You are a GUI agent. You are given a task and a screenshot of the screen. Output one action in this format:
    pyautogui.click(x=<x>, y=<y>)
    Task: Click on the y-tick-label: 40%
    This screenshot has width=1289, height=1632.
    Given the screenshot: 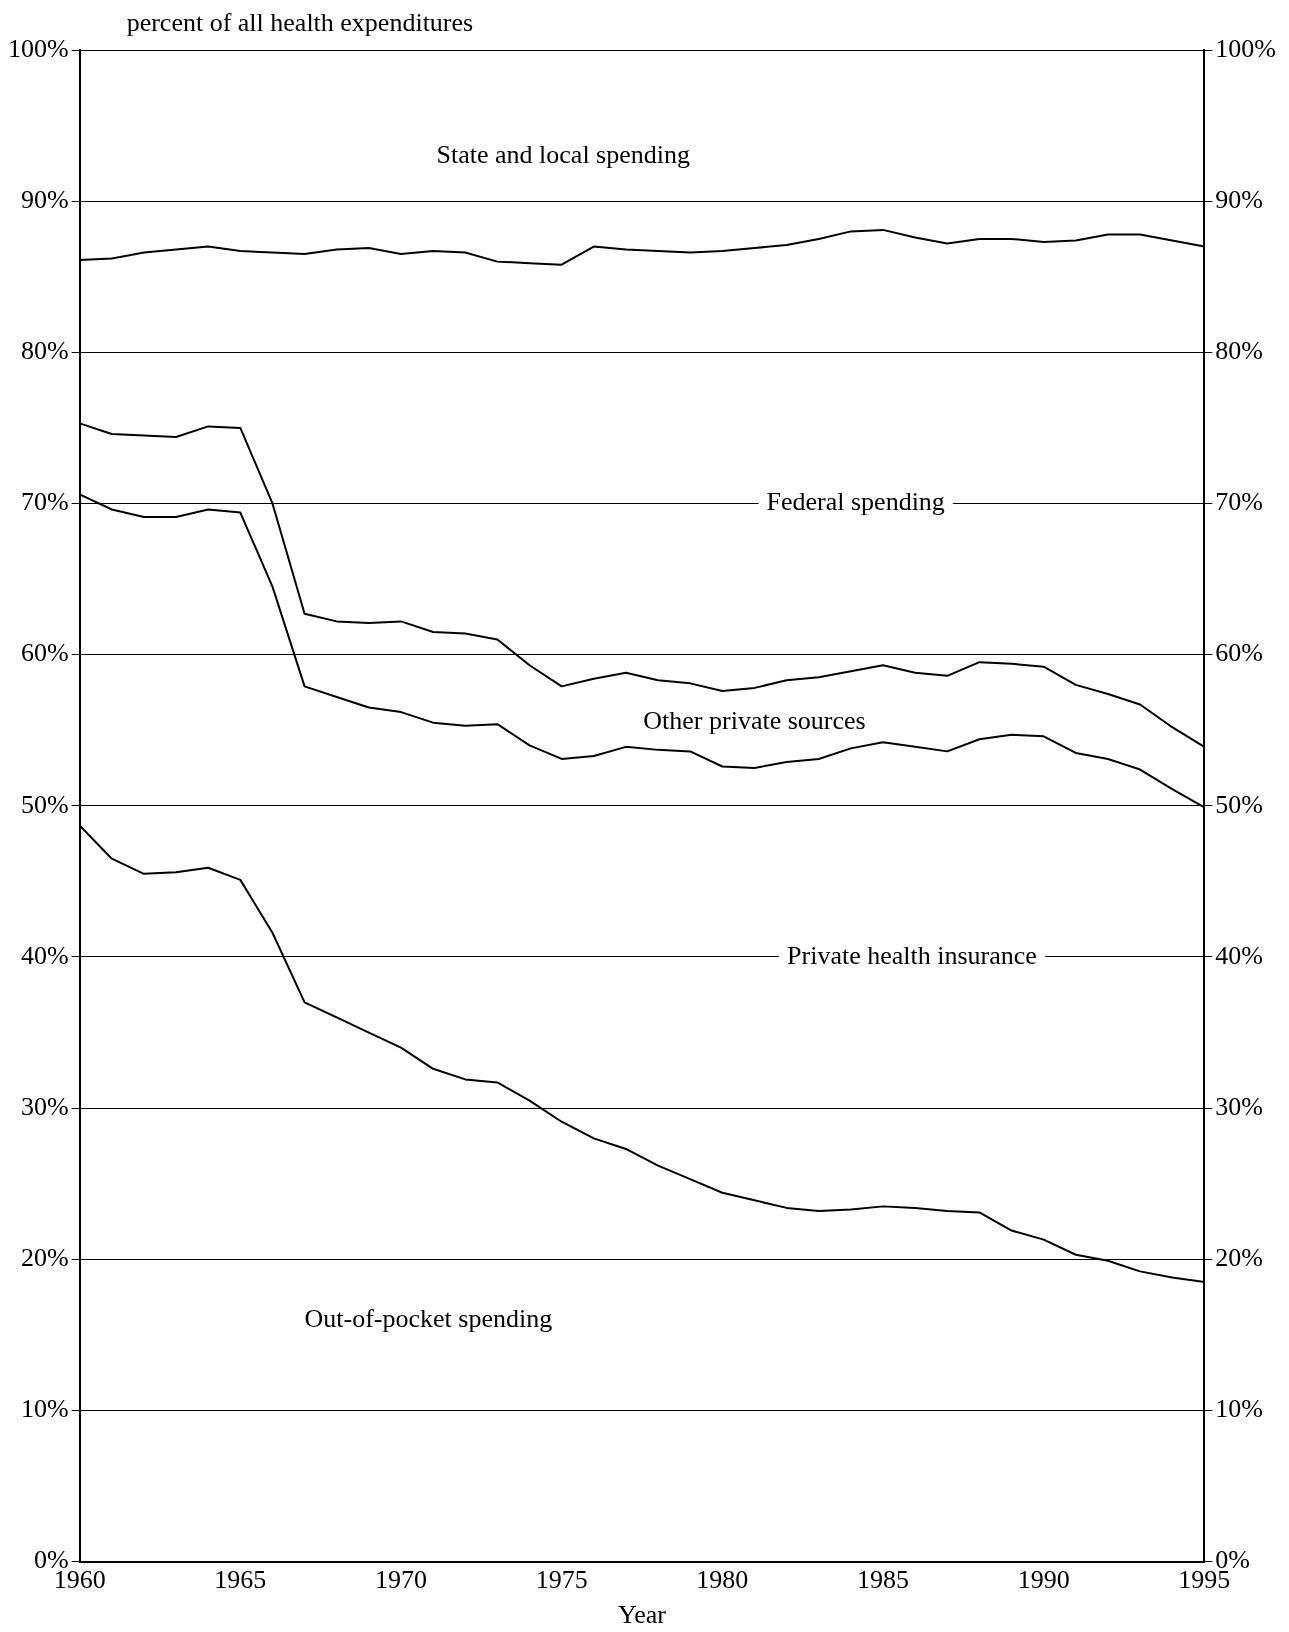 What is the action you would take?
    pyautogui.click(x=44, y=955)
    